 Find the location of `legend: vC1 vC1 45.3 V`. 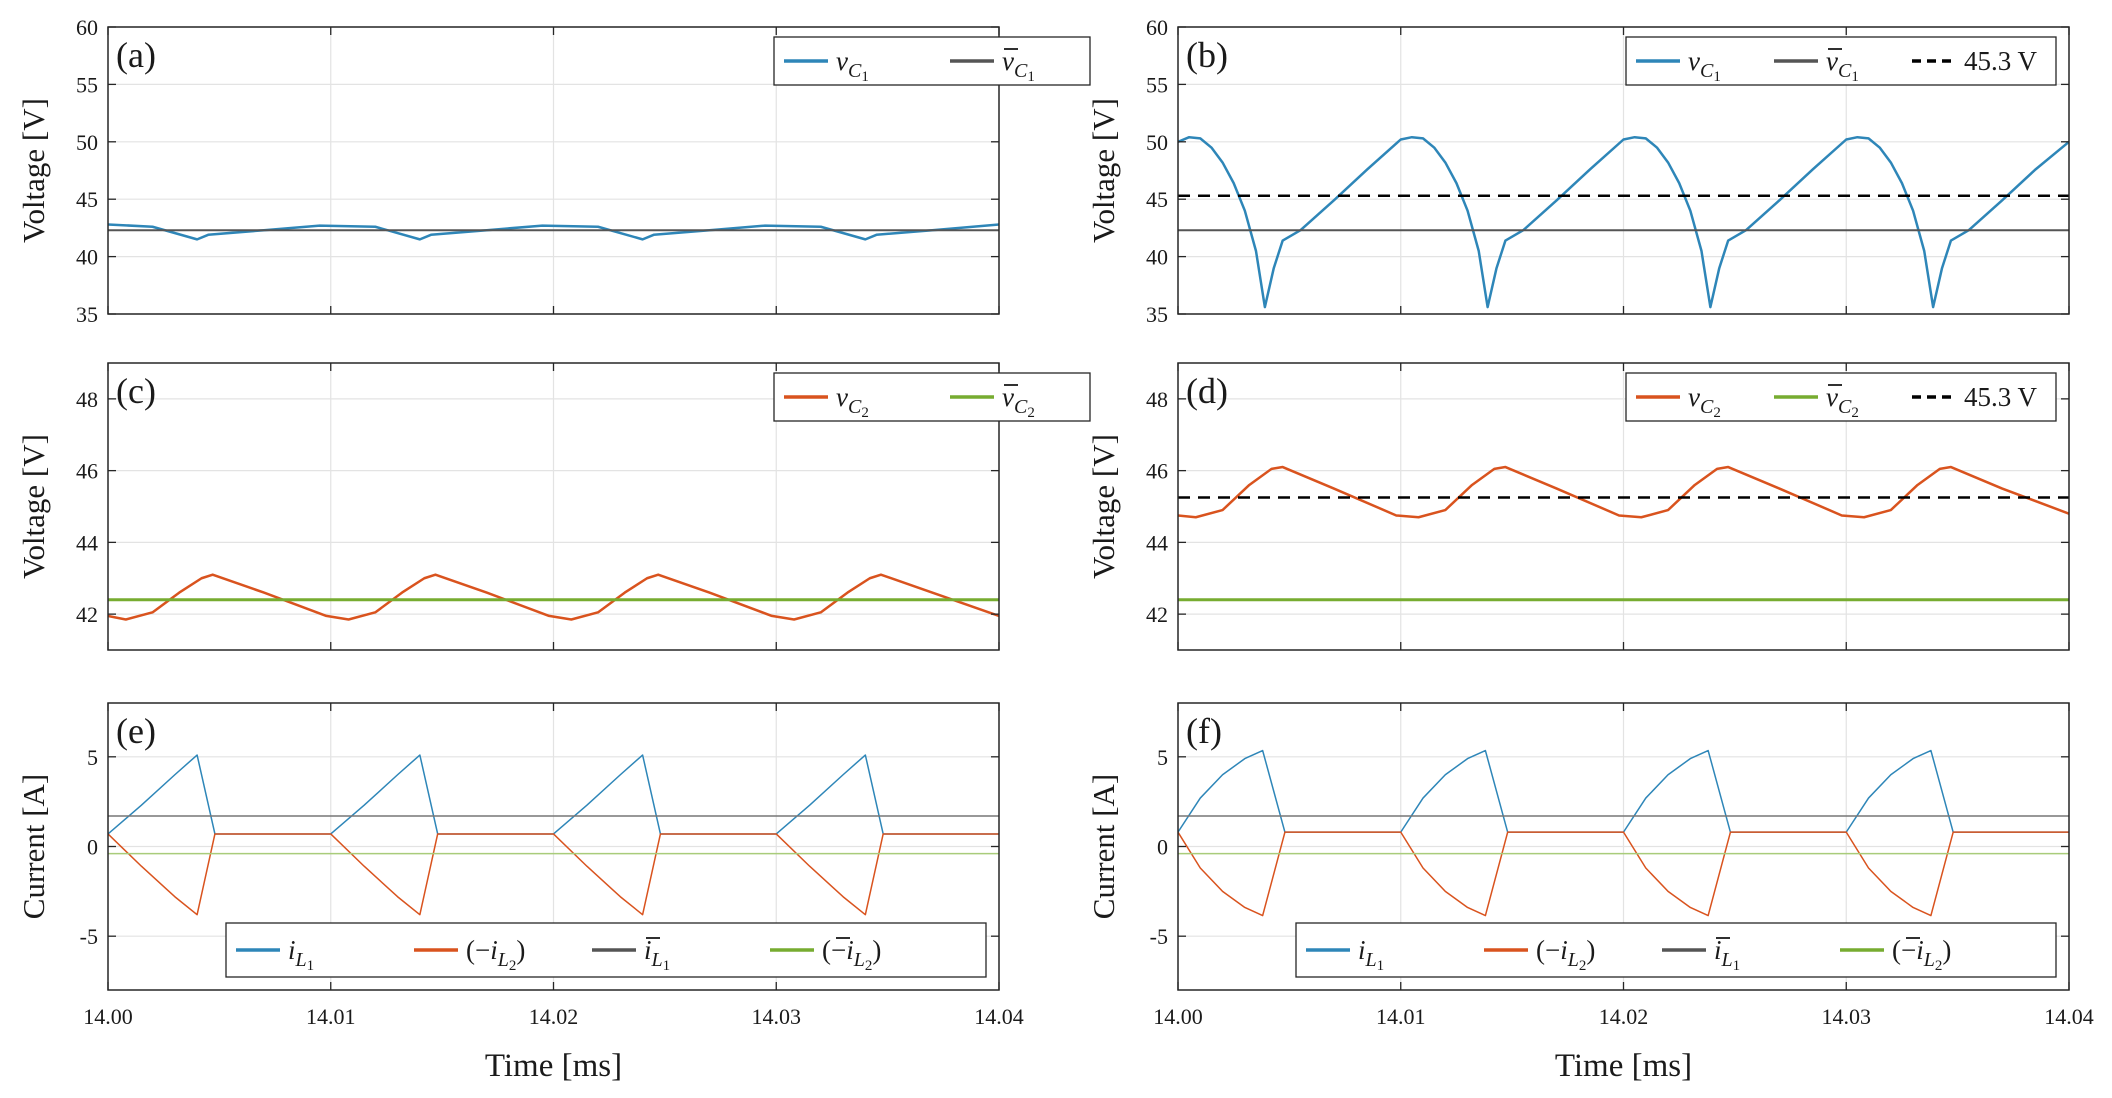

legend: vC1 vC1 45.3 V is located at coordinates (1841, 61).